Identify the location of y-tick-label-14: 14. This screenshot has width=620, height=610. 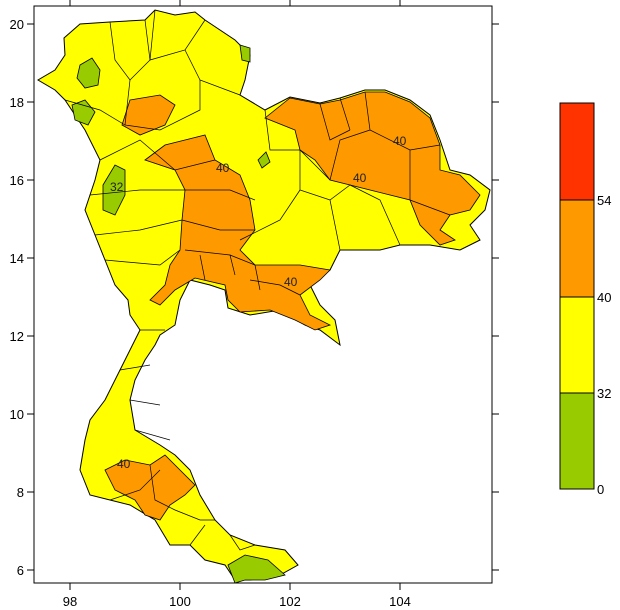
(17, 258).